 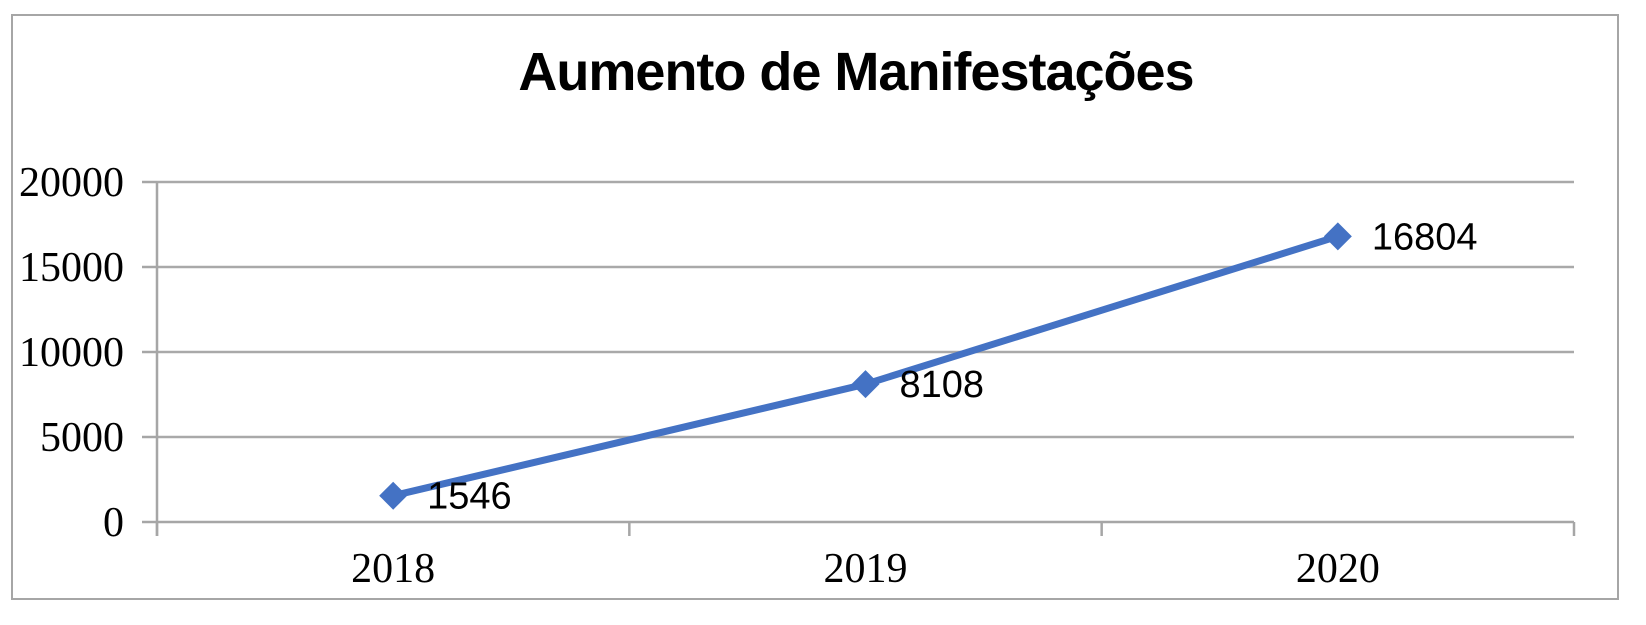 I want to click on y-axis-label: 0, so click(x=113, y=523).